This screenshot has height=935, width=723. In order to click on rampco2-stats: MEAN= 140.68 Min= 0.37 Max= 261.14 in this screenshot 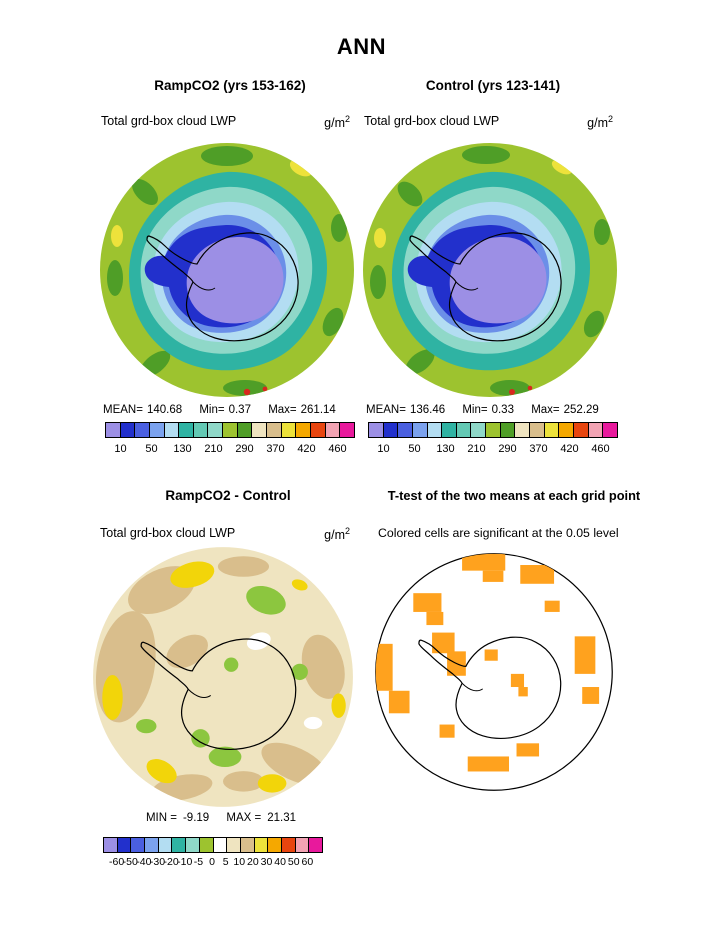, I will do `click(226, 410)`.